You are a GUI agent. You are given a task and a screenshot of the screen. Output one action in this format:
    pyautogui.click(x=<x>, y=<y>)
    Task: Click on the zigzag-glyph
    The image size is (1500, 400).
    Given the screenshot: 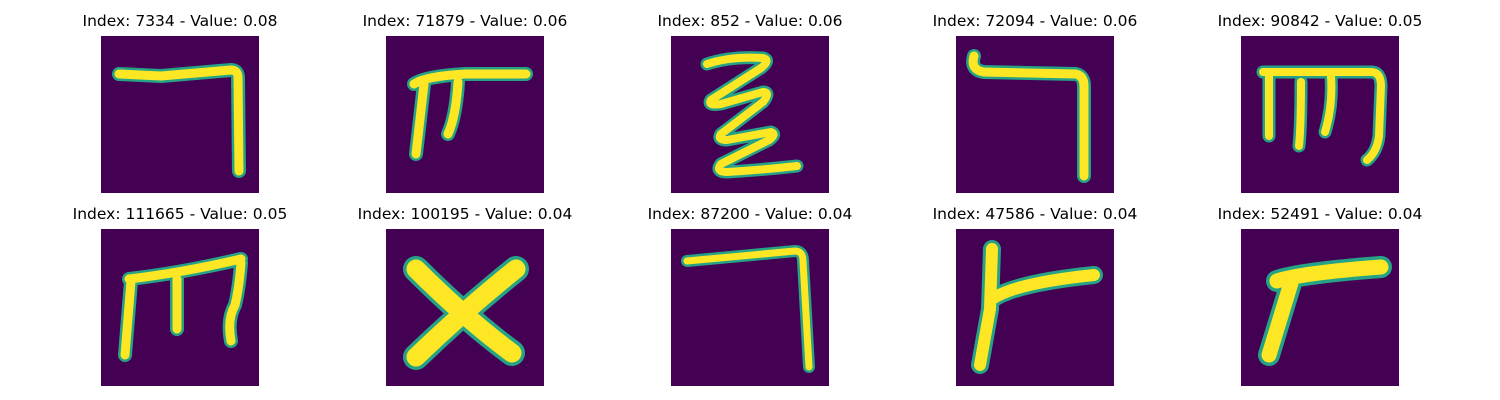 What is the action you would take?
    pyautogui.click(x=752, y=115)
    